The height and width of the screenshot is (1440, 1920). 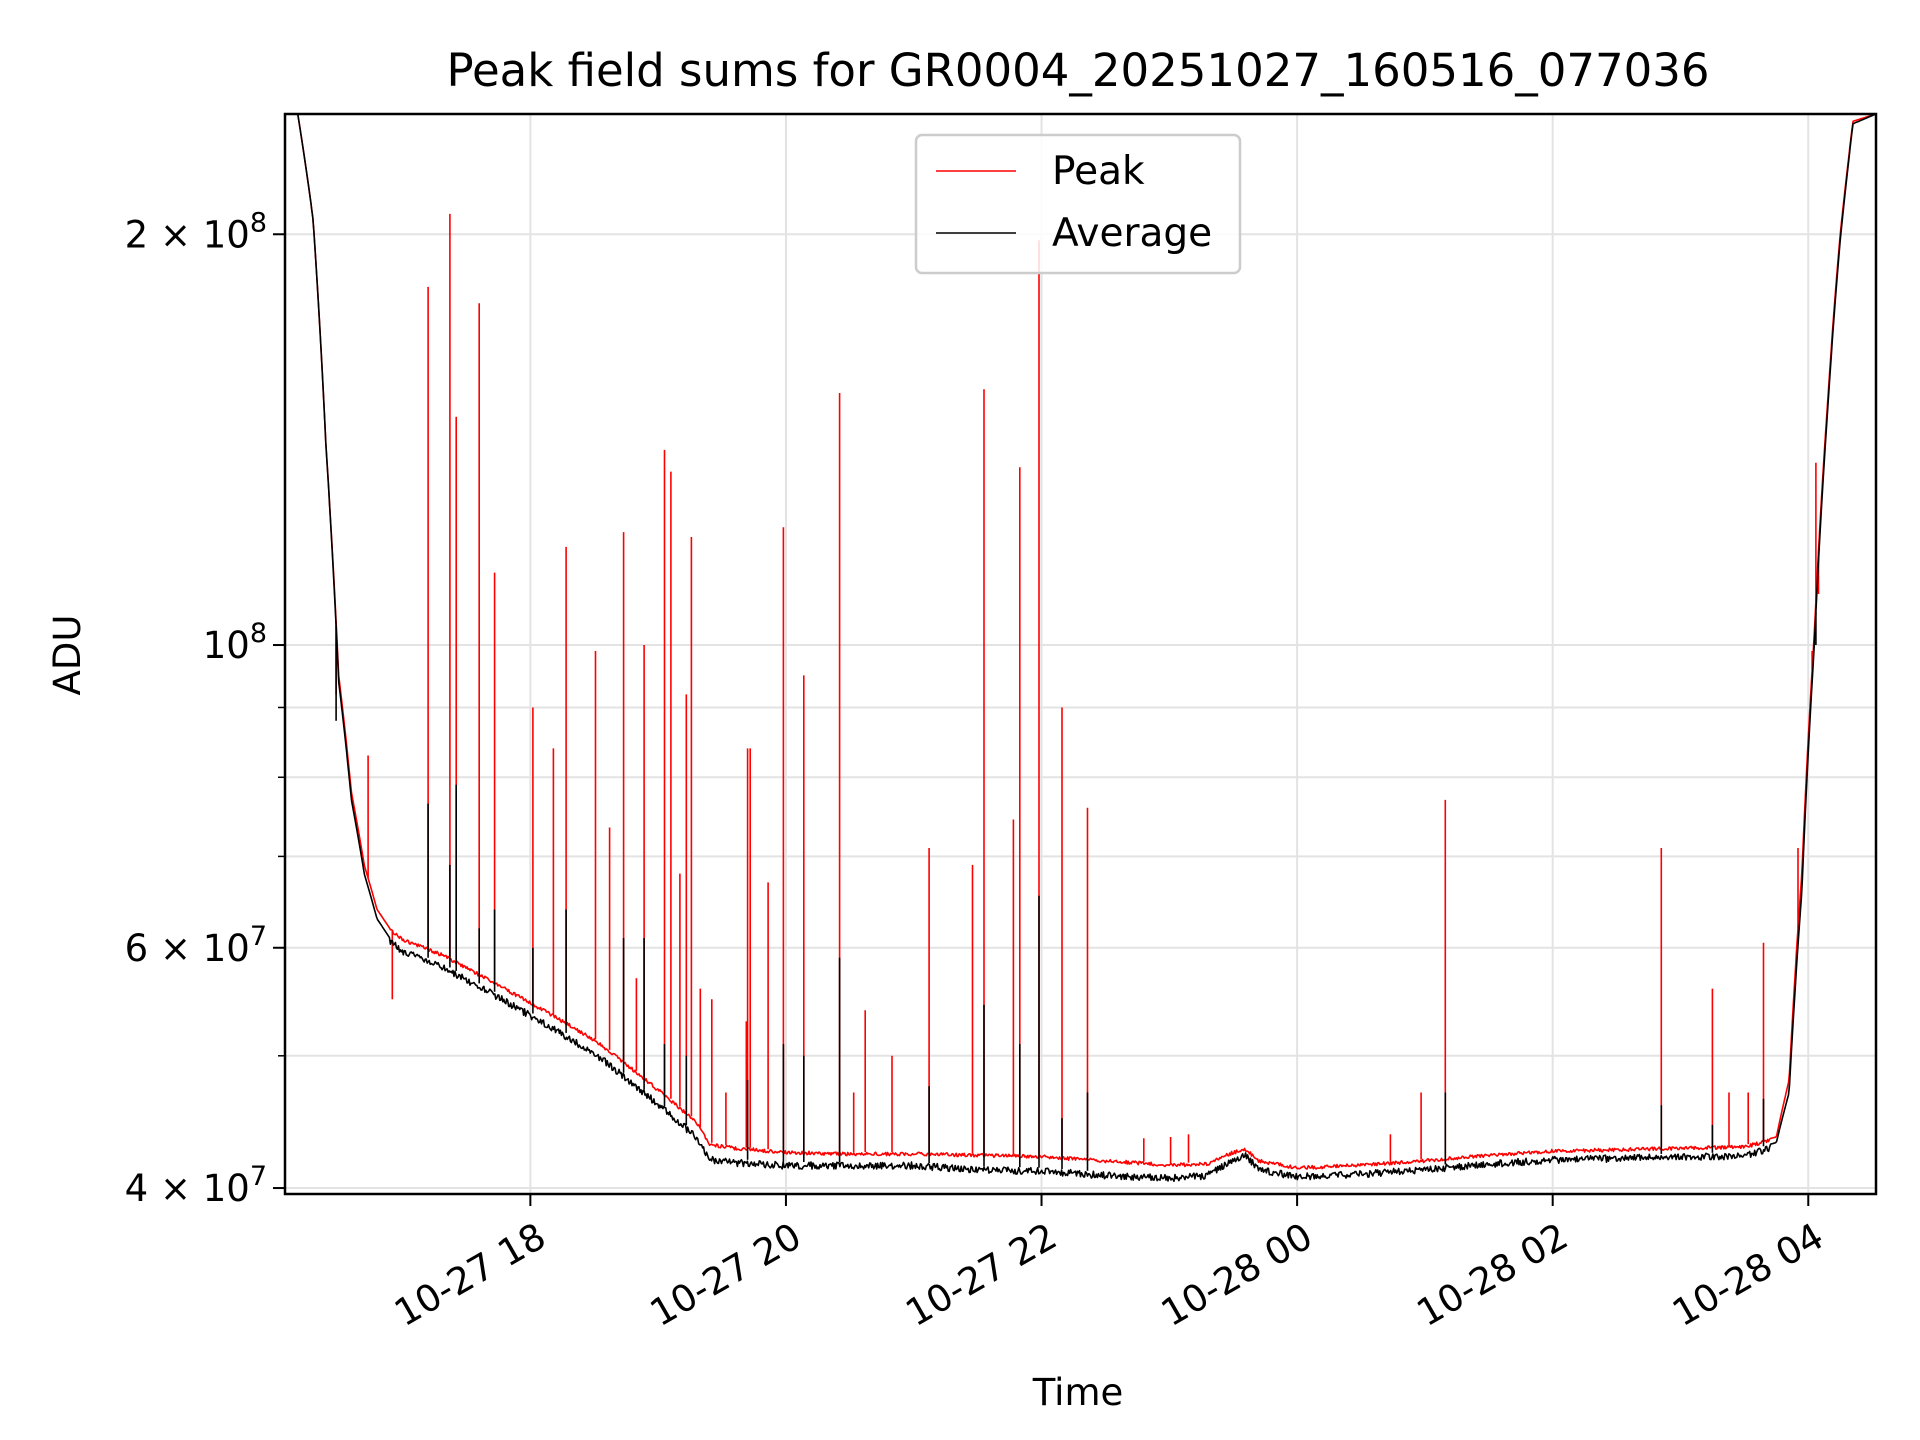 I want to click on y-tick-label: 2 × 108, so click(x=196, y=231).